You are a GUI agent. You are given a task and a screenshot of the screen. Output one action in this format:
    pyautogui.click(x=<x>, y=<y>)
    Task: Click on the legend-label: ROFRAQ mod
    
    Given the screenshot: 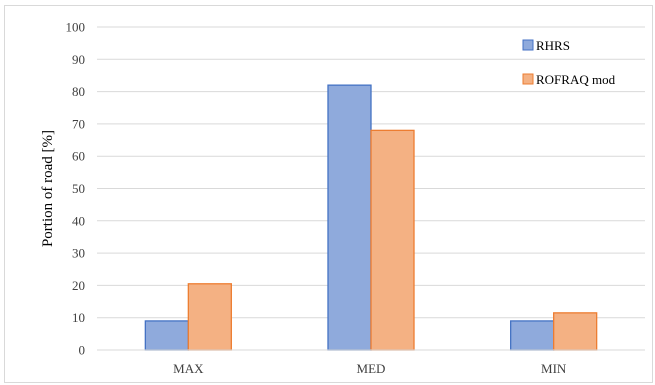 What is the action you would take?
    pyautogui.click(x=576, y=79)
    